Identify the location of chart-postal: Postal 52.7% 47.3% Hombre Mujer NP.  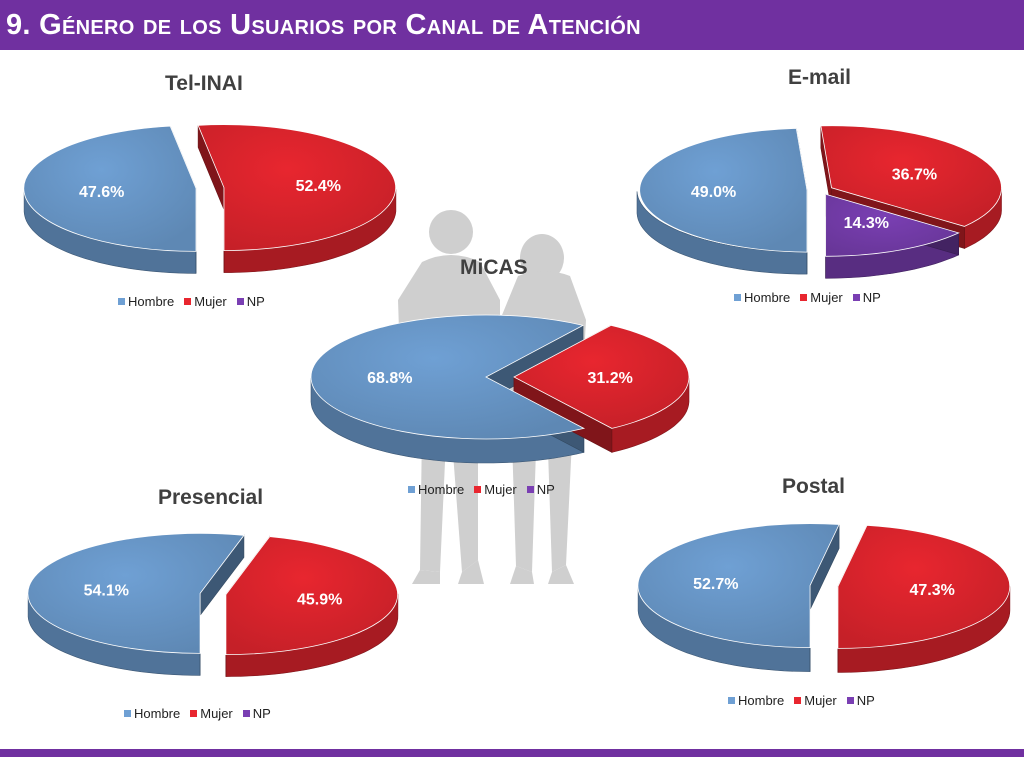
(820, 597).